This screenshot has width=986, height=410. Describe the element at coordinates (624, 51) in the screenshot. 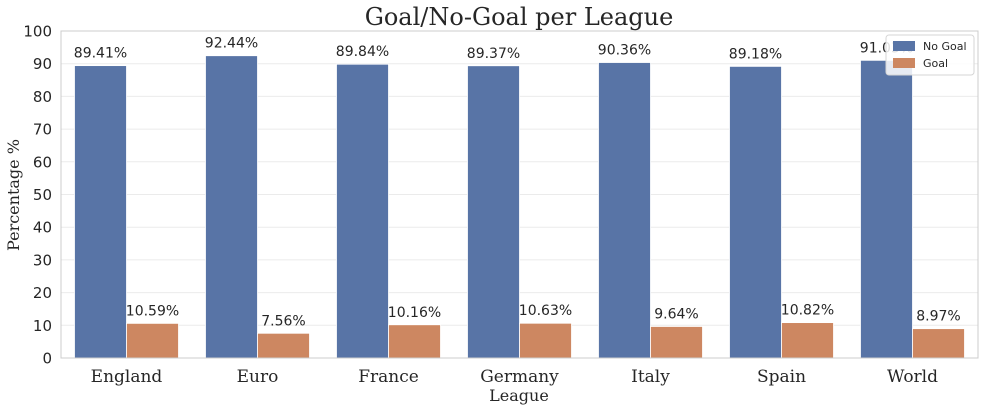

I see `data-label-no-goal-italy: 90.36%` at that location.